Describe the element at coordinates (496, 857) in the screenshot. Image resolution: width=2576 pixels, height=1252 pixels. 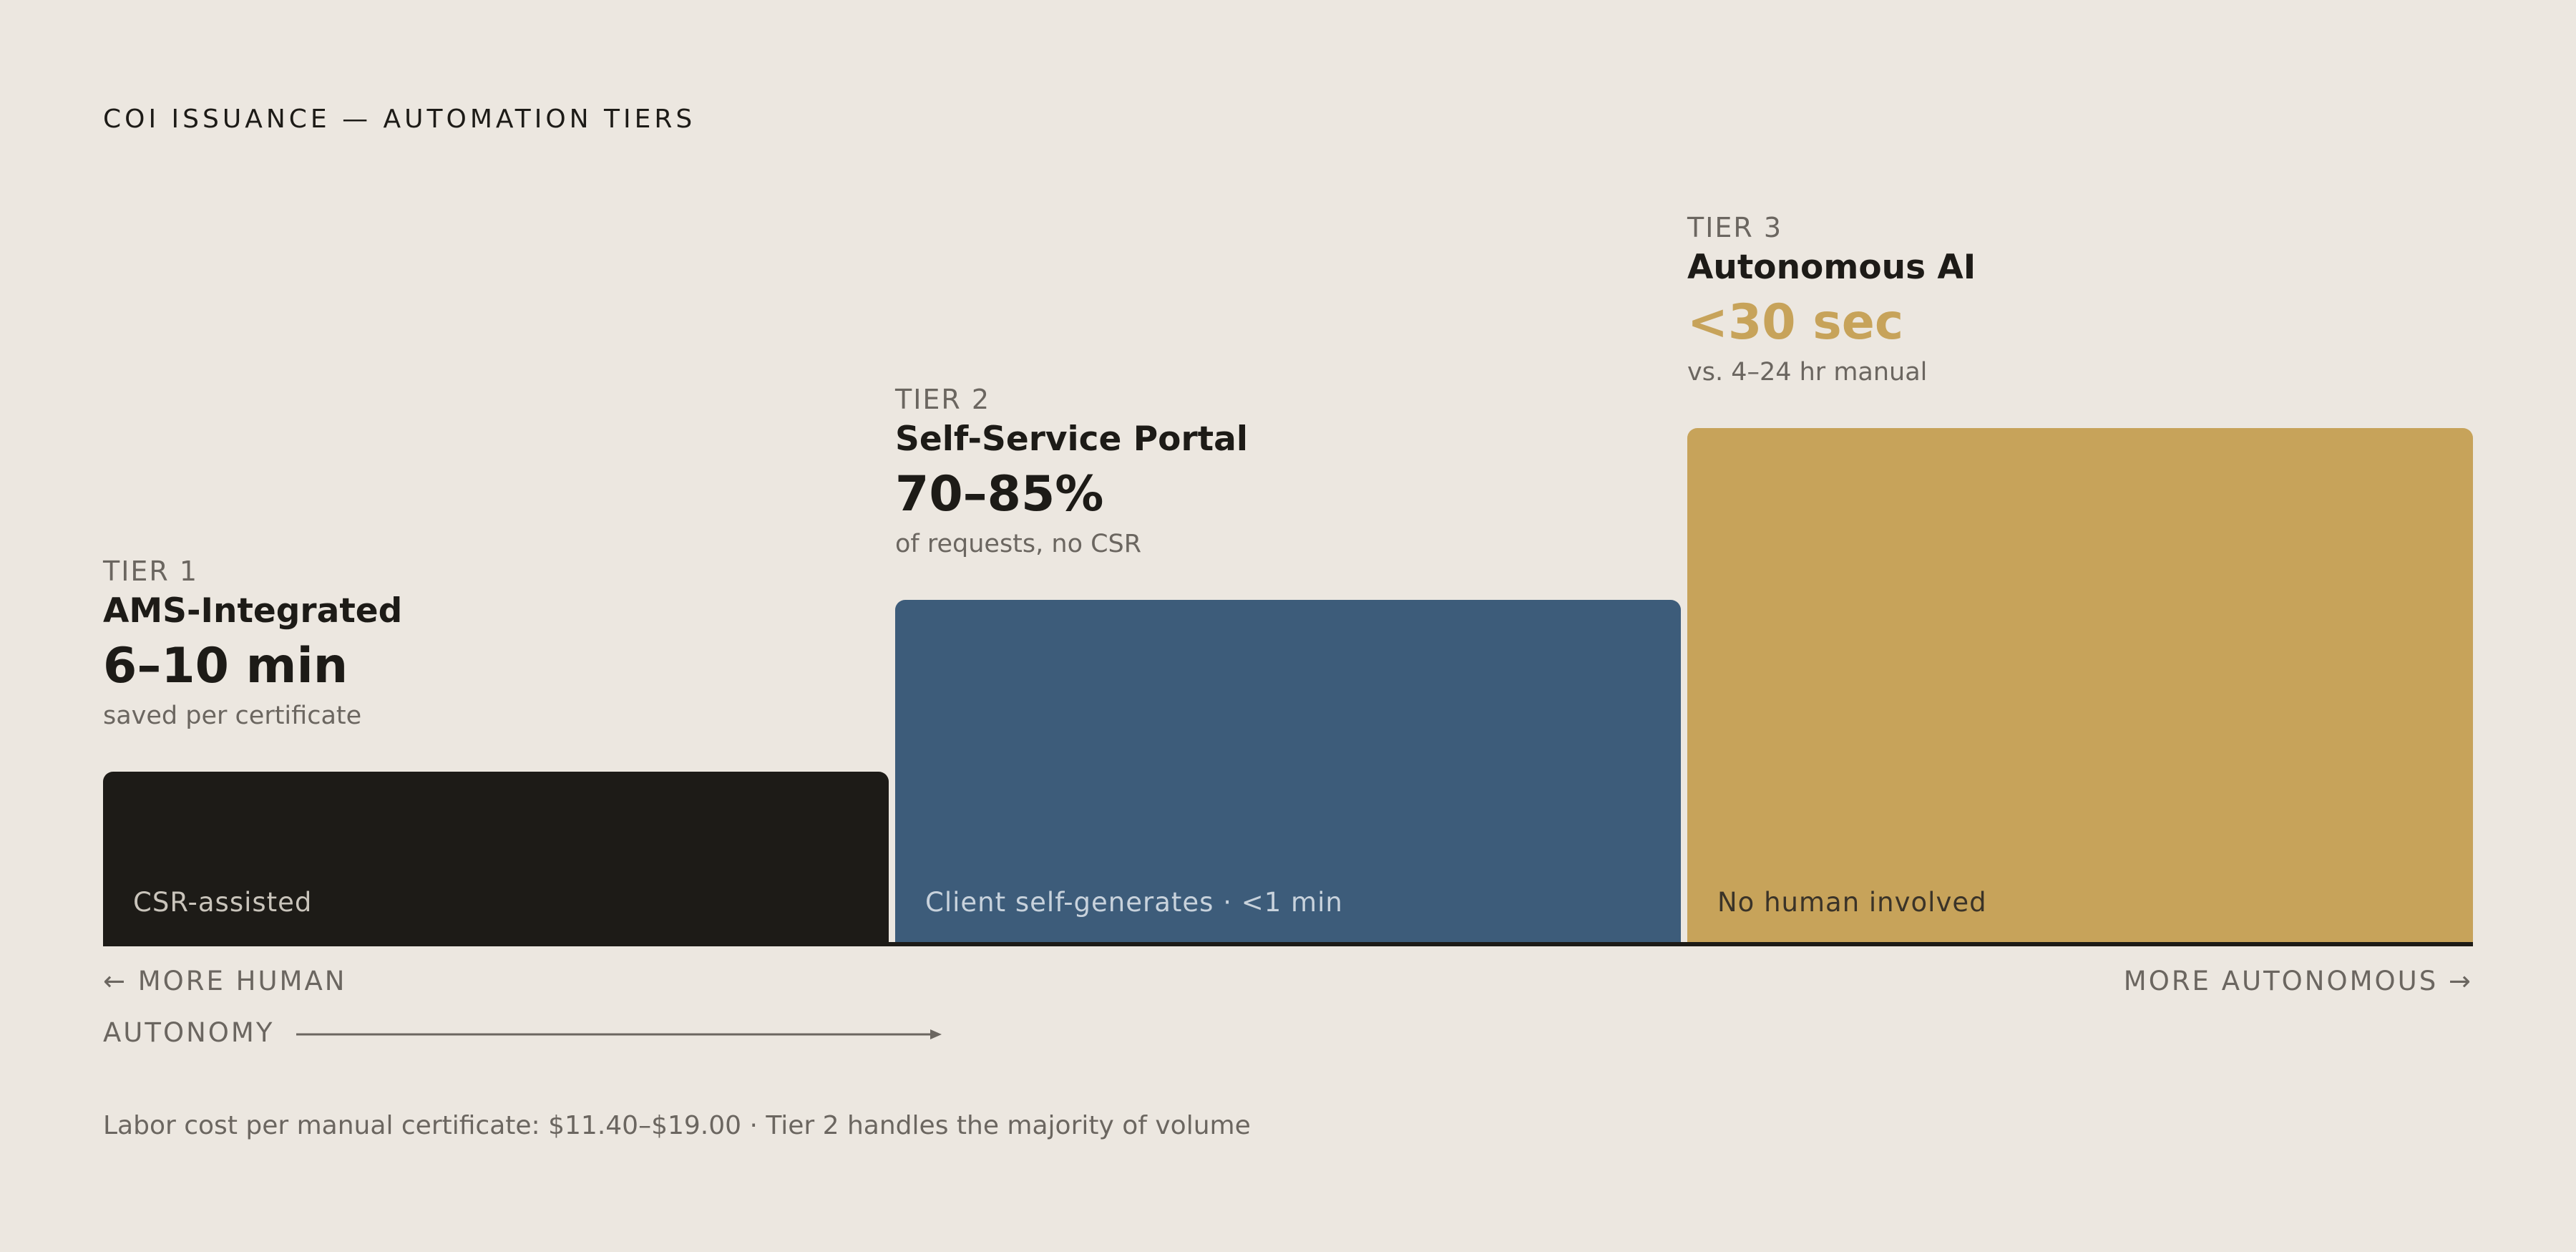
I see `tier-1-bar: CSR-assisted` at that location.